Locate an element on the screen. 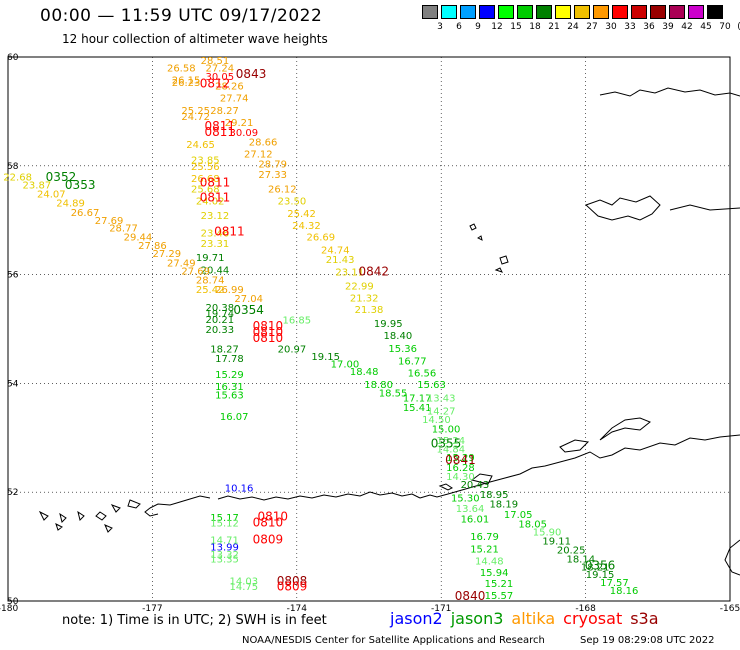 Image resolution: width=740 pixels, height=650 pixels. color-scale-label: (ft) is located at coordinates (737, 27).